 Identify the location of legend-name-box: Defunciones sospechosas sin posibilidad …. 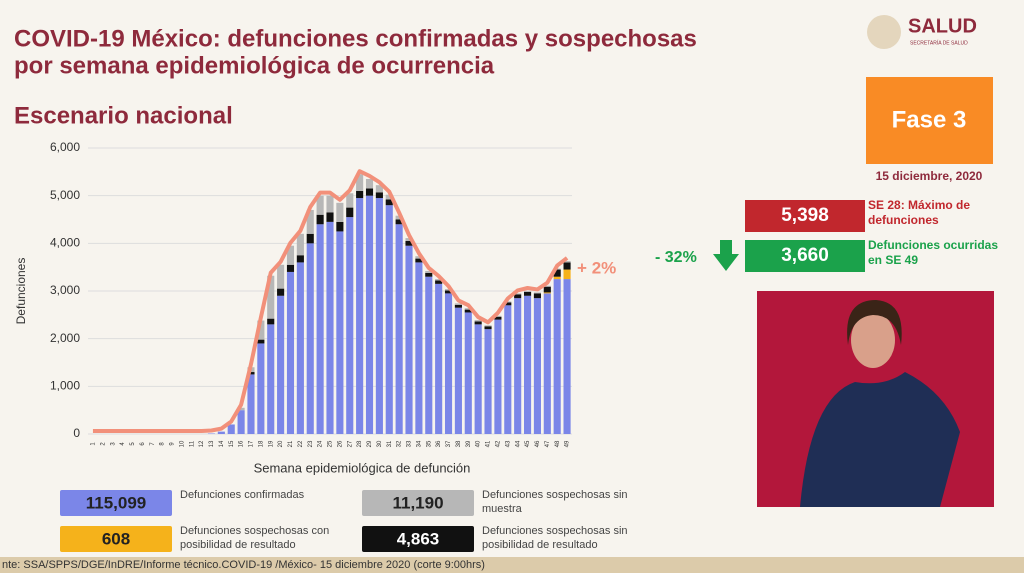
(555, 538).